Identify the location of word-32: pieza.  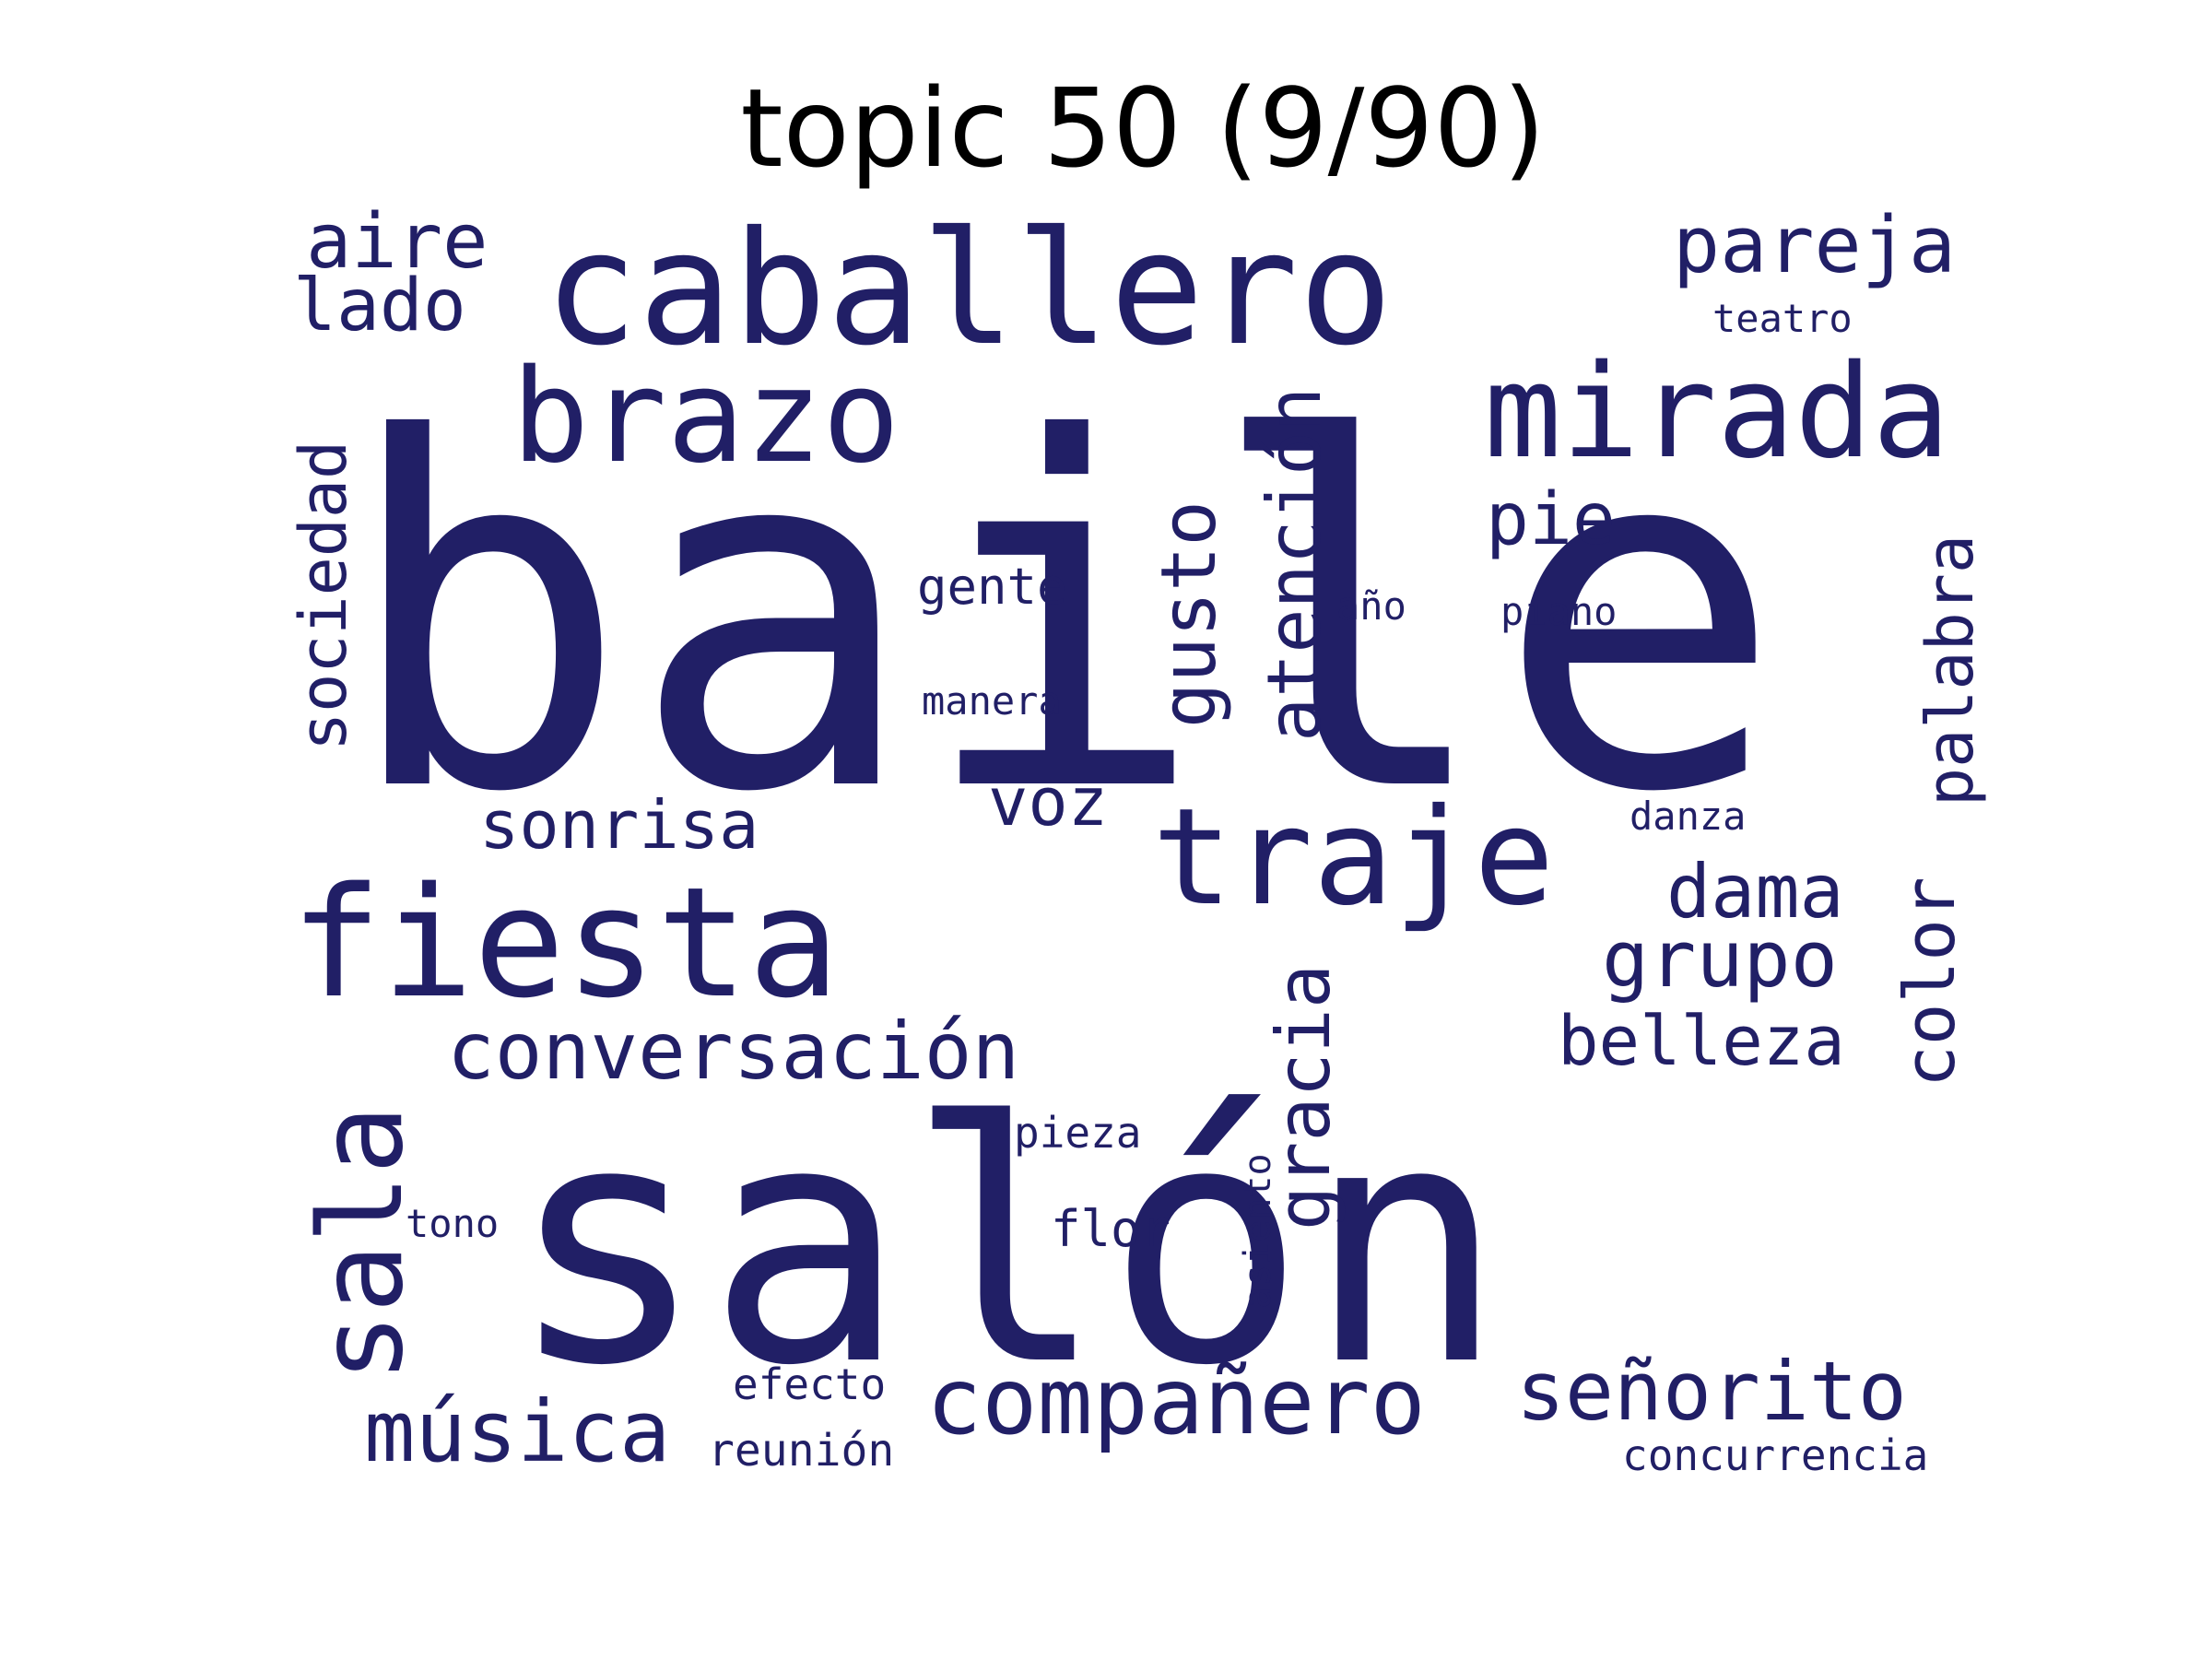
(1077, 1133).